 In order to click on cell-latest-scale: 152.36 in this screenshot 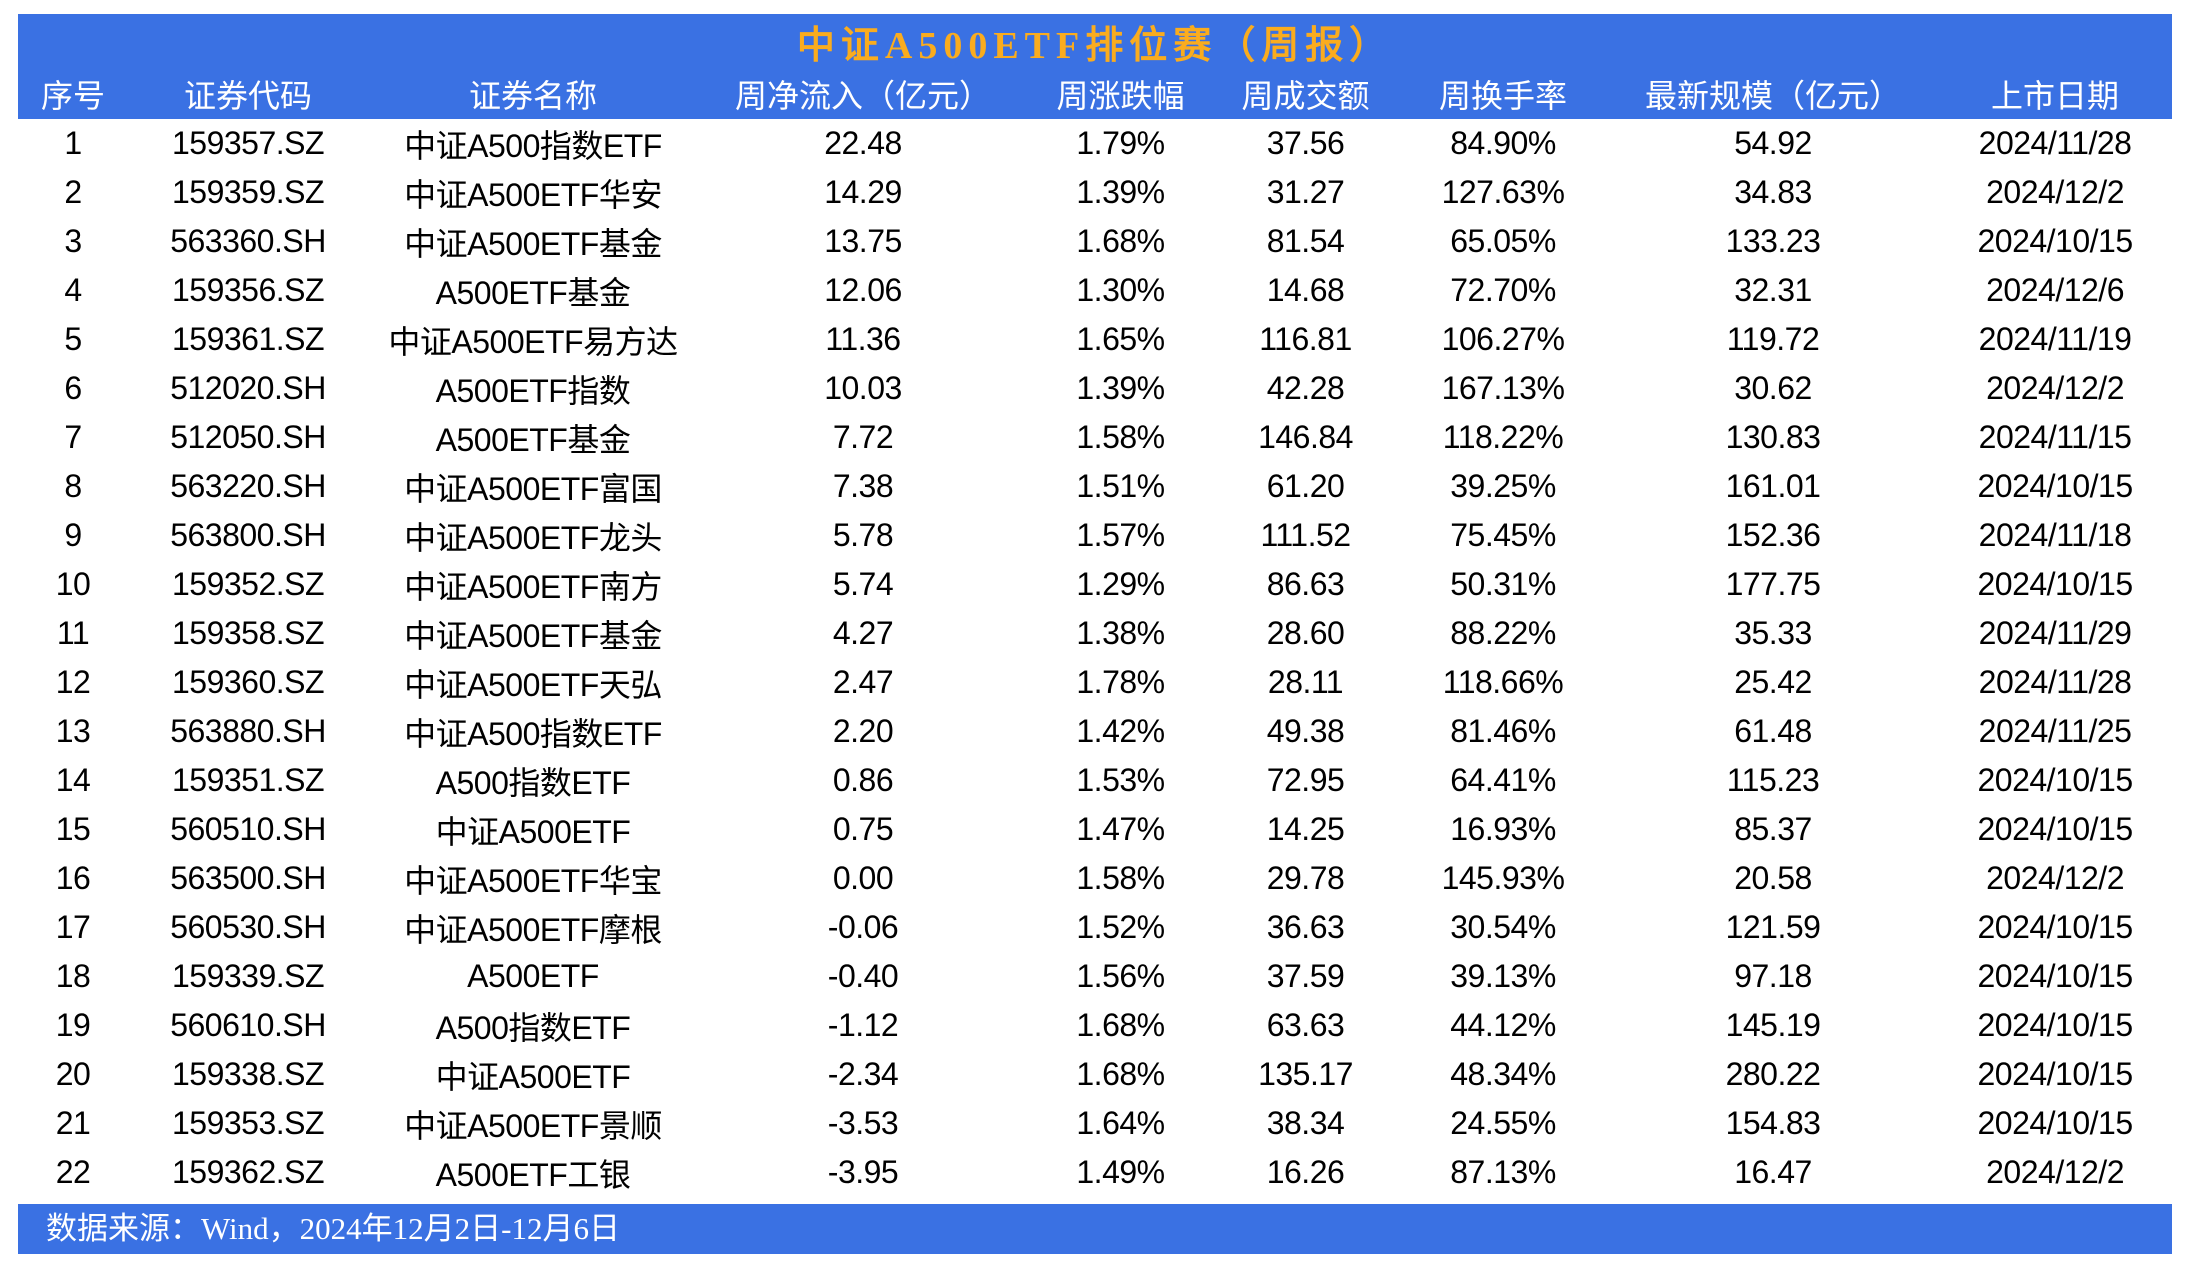, I will do `click(1773, 535)`.